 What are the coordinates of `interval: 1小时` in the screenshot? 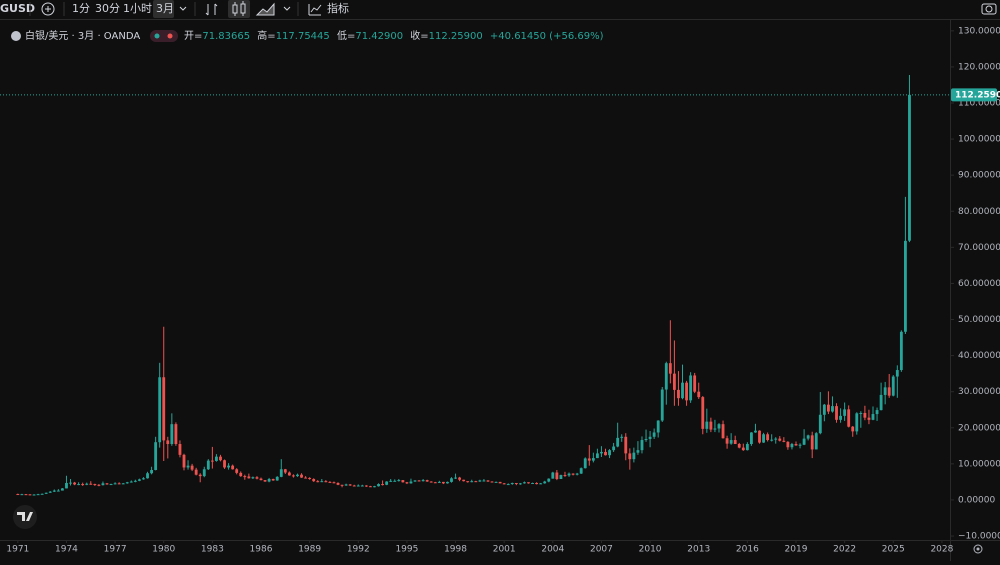 It's located at (137, 8).